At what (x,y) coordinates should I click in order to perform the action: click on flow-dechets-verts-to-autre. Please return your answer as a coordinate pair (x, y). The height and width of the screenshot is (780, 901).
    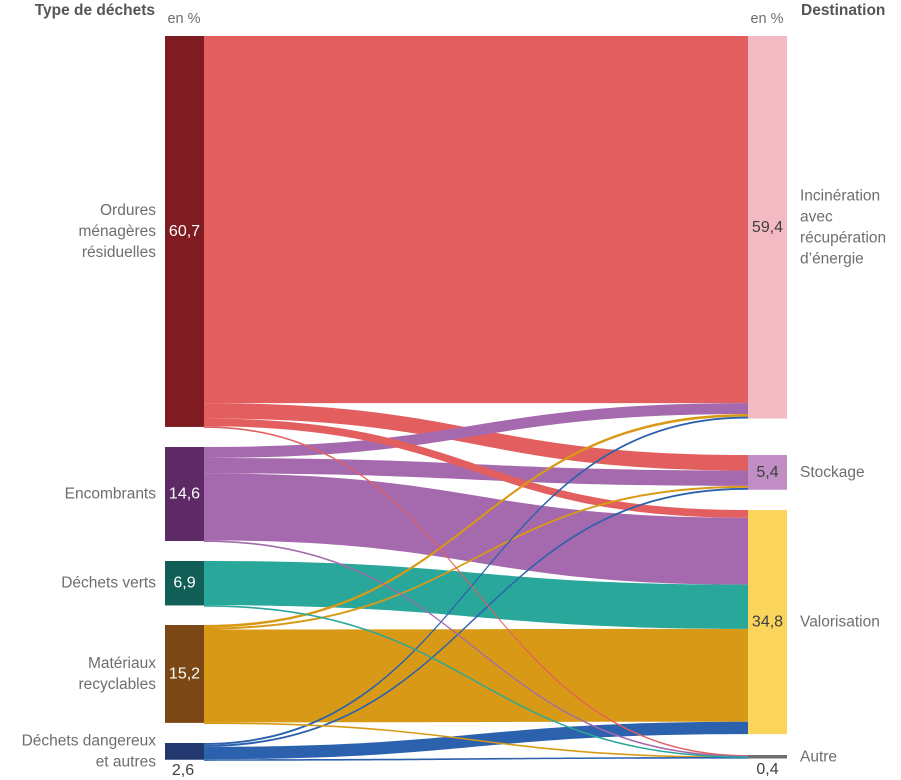
    Looking at the image, I should click on (476, 681).